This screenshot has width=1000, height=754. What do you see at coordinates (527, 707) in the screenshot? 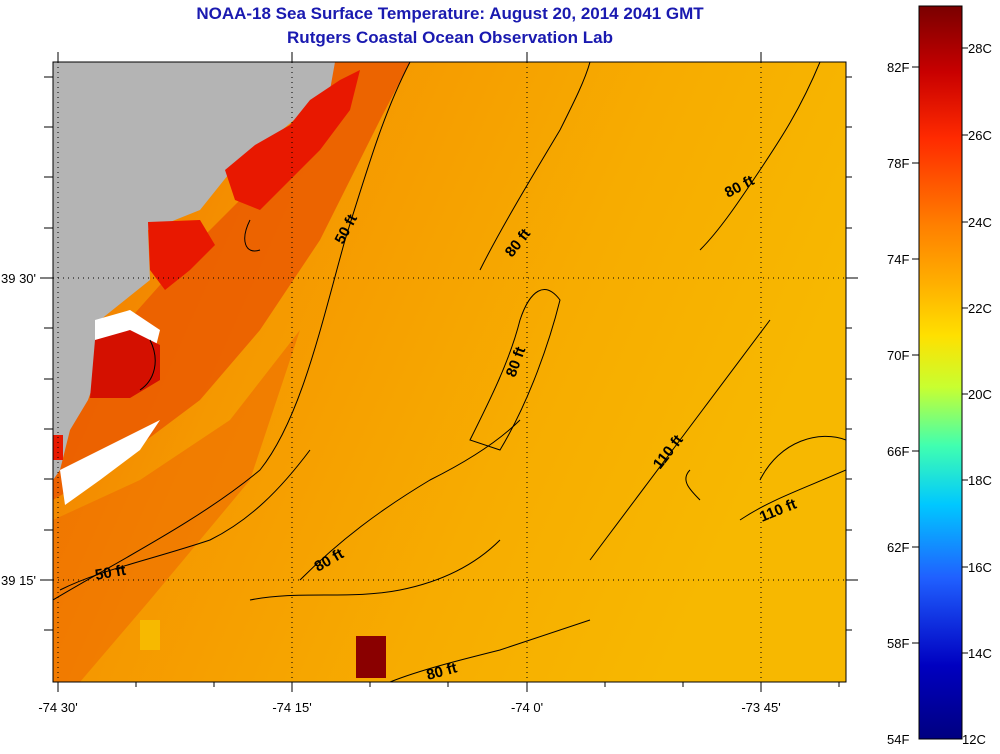
I see `lon-label-3: -74 0'` at bounding box center [527, 707].